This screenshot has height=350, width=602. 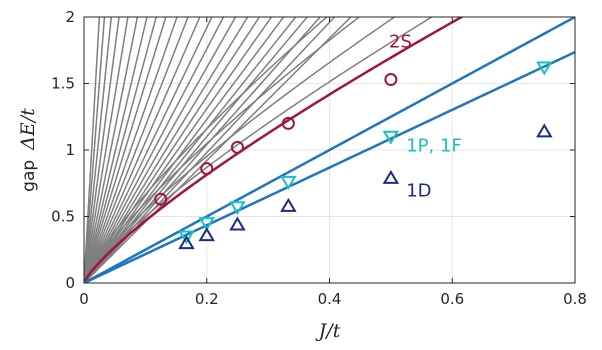 I want to click on y-tick-label-2: 1, so click(x=70, y=150).